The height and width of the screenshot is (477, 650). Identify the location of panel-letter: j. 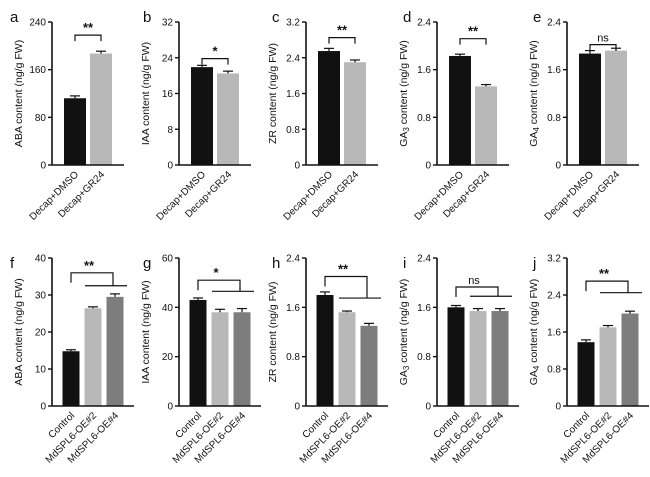
(534, 263).